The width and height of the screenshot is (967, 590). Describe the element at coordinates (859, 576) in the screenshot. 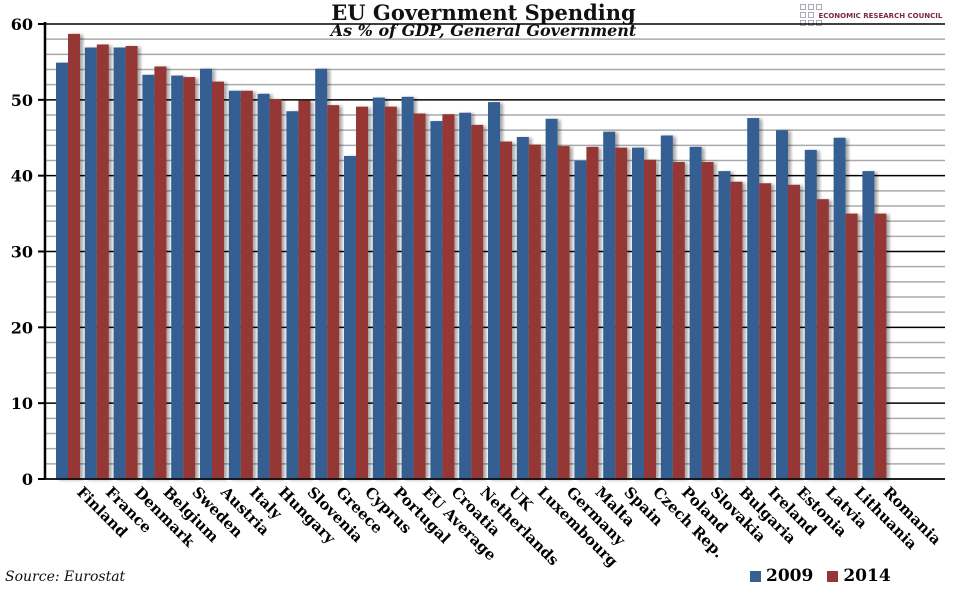

I see `legend-item-2014: 2014` at that location.